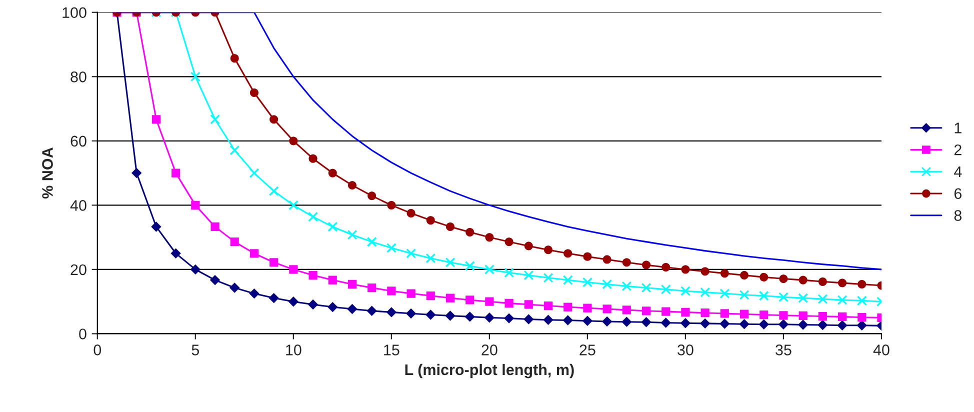 The image size is (974, 412). Describe the element at coordinates (78, 205) in the screenshot. I see `y-tick-label: 40` at that location.